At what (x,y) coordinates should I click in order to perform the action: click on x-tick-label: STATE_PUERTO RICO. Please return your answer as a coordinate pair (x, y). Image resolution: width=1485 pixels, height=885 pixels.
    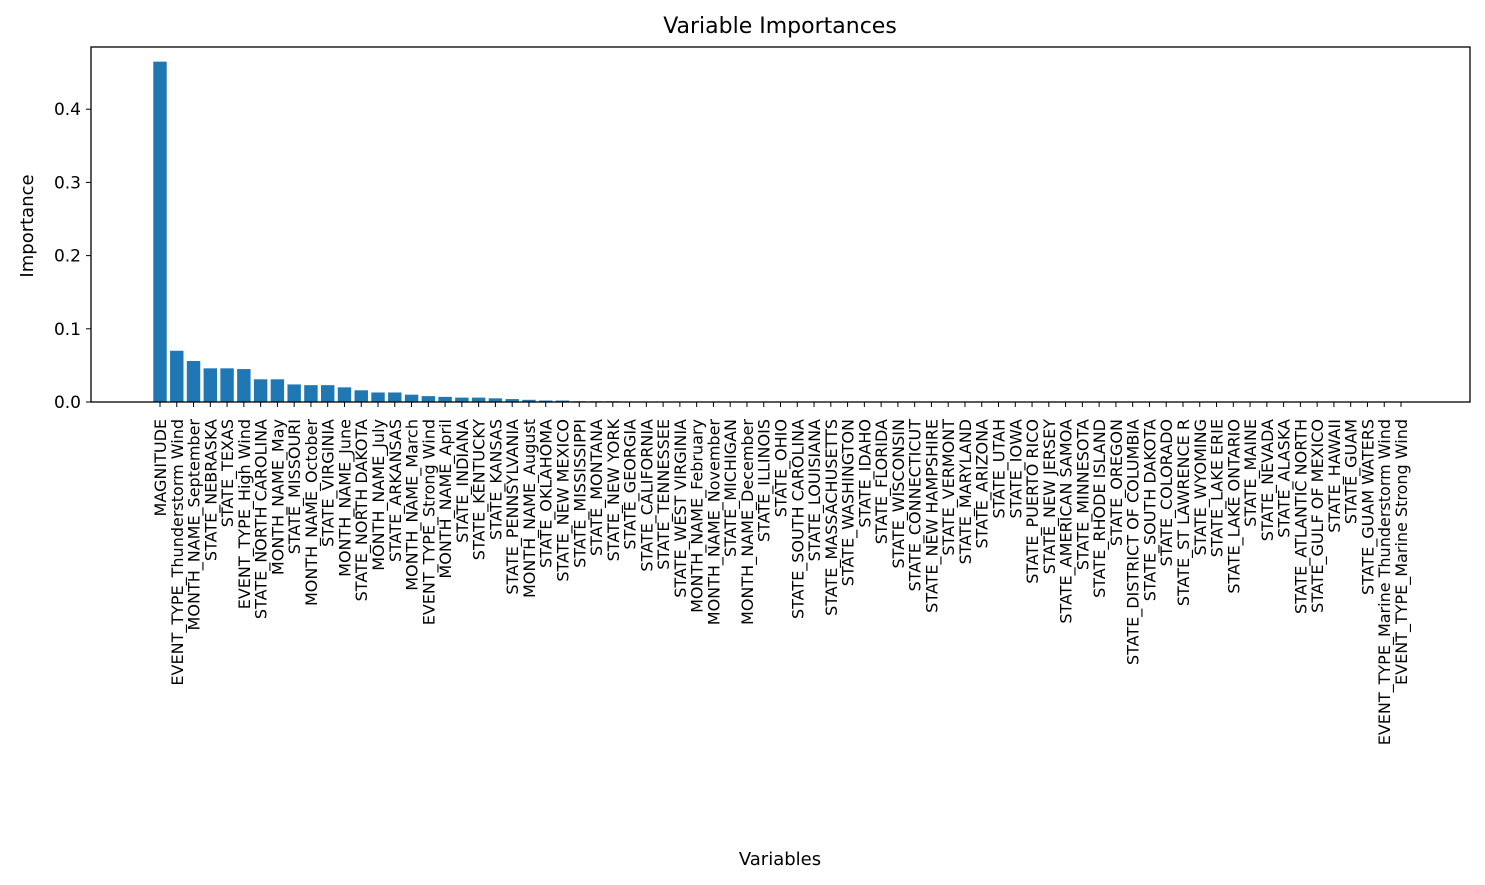
    Looking at the image, I should click on (1033, 501).